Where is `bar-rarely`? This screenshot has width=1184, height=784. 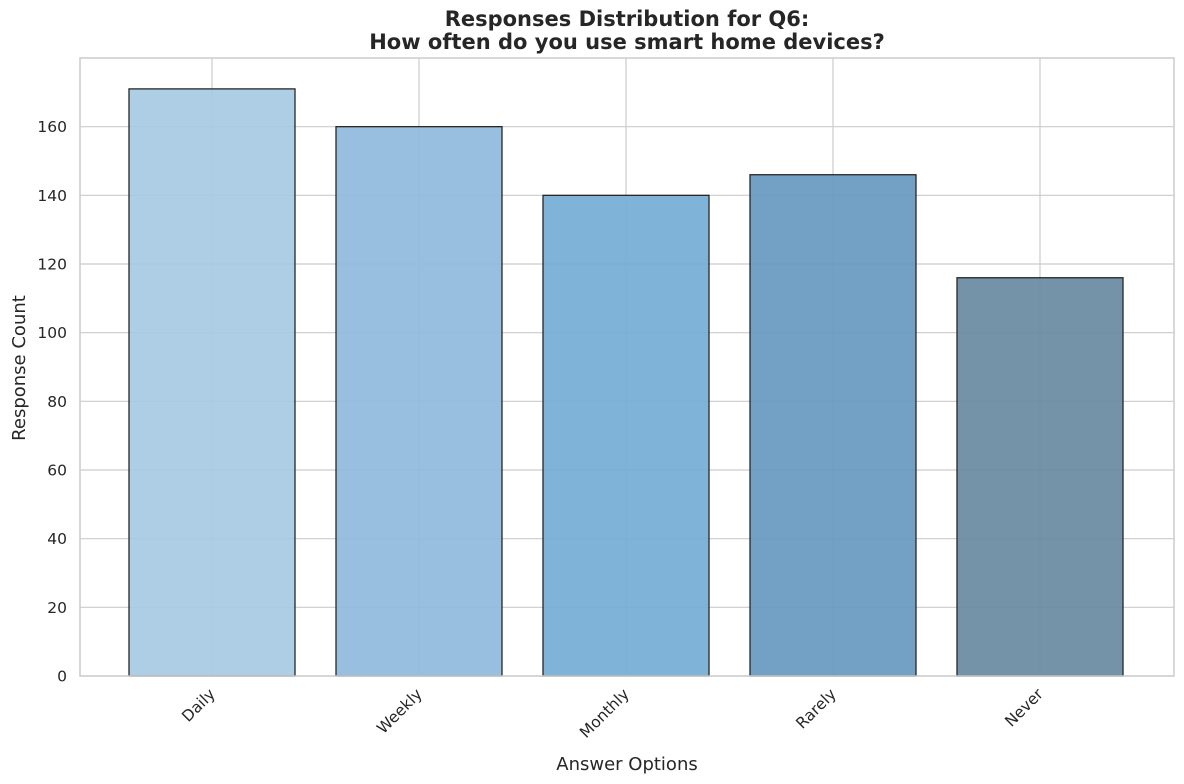 bar-rarely is located at coordinates (833, 425).